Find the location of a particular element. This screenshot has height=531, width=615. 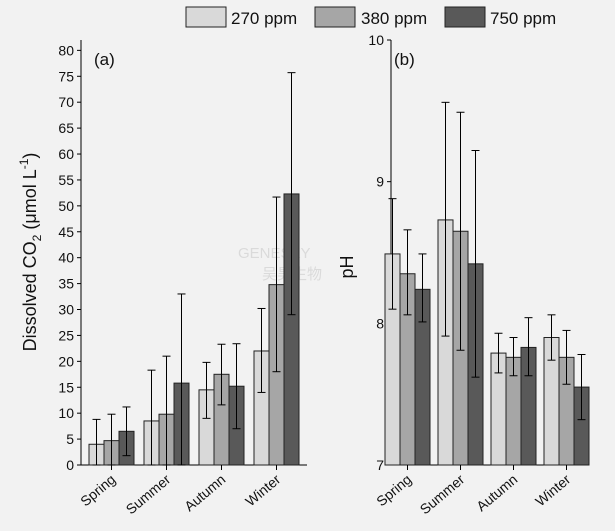

y-tick-label: 70 is located at coordinates (66, 102).